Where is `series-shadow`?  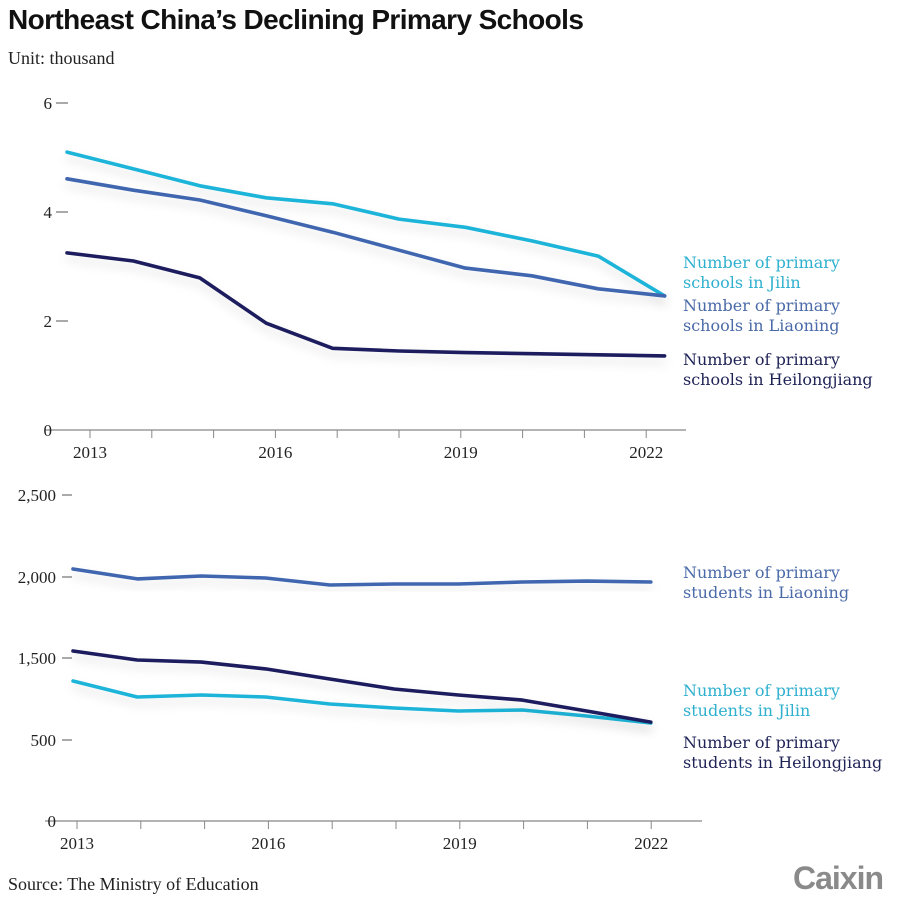 series-shadow is located at coordinates (362, 702).